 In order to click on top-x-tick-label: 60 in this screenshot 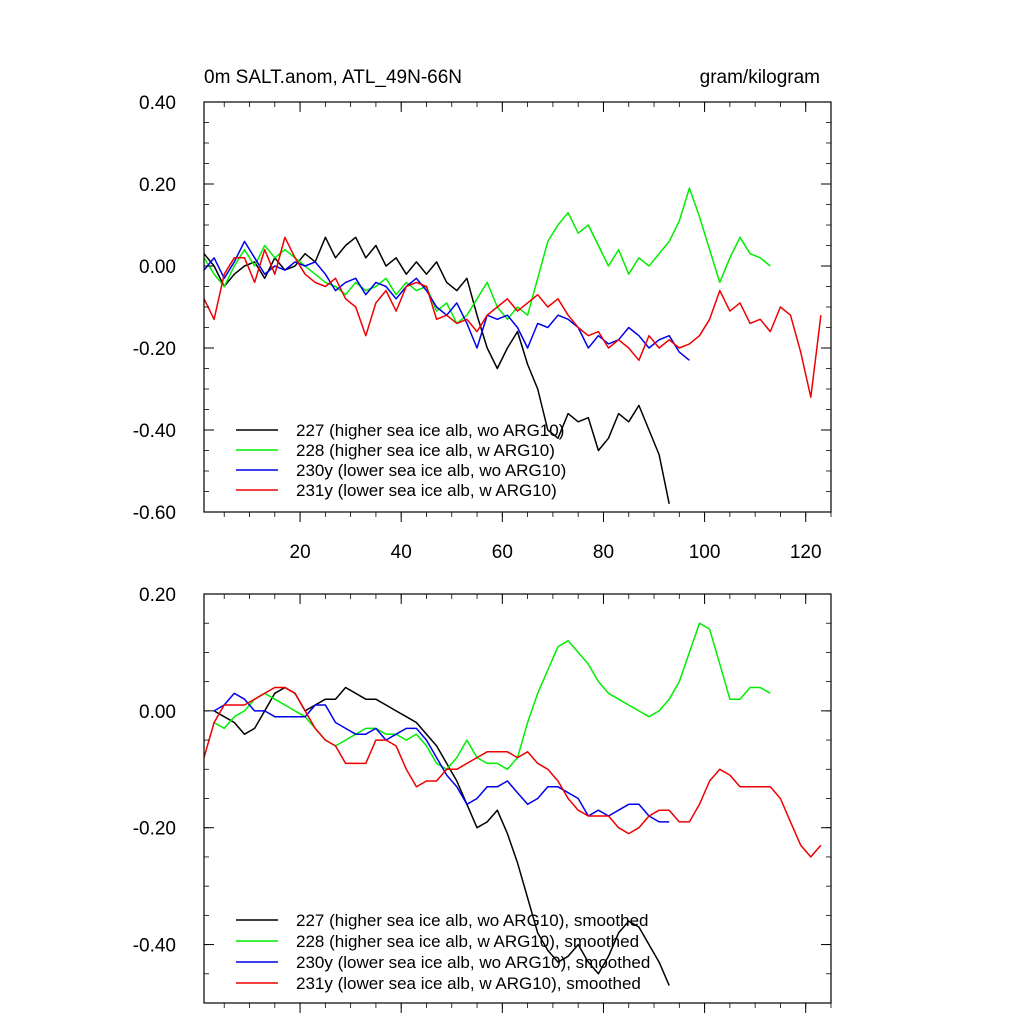, I will do `click(502, 552)`.